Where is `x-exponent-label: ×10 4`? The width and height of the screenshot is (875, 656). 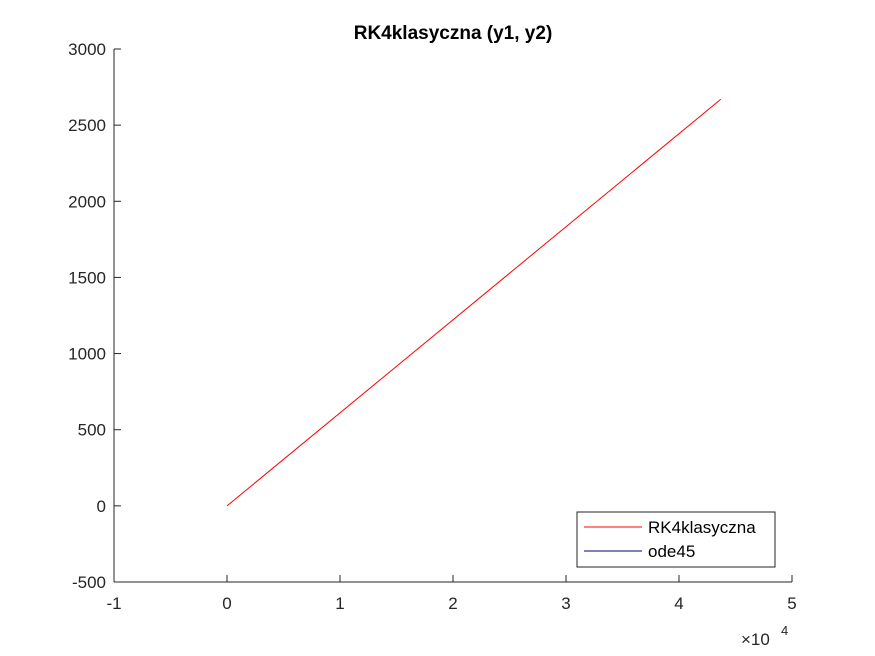
x-exponent-label: ×10 4 is located at coordinates (764, 636).